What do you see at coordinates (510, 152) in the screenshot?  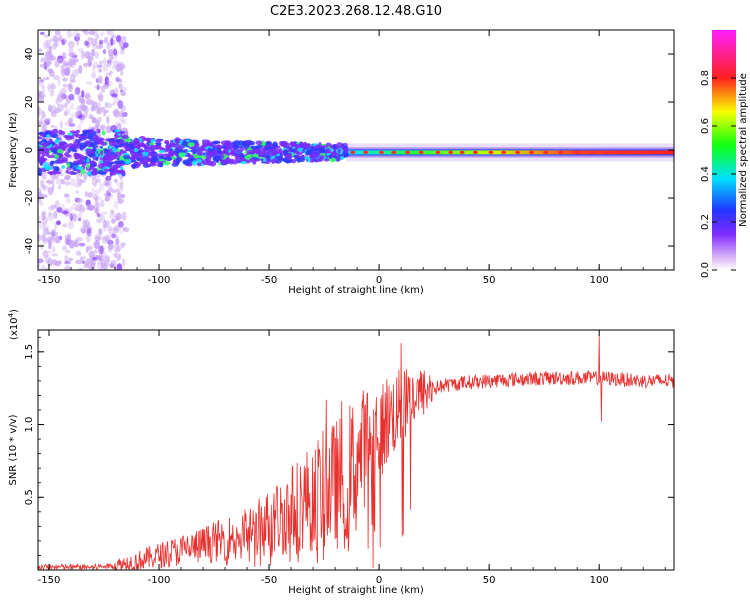 I see `heatmap-tone-core` at bounding box center [510, 152].